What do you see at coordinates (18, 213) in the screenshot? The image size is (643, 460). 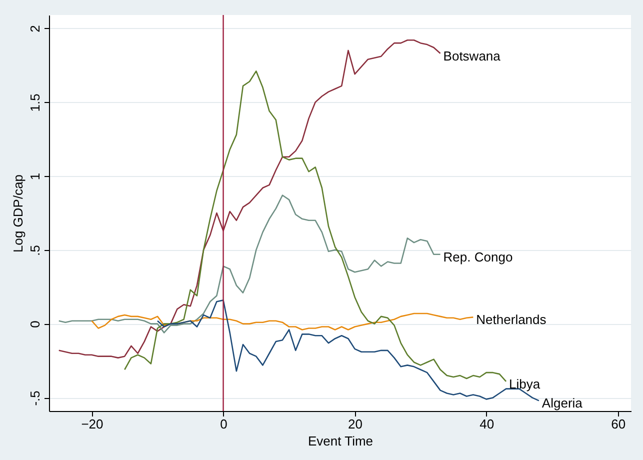 I see `y-axis-title: Log GDP/cap` at bounding box center [18, 213].